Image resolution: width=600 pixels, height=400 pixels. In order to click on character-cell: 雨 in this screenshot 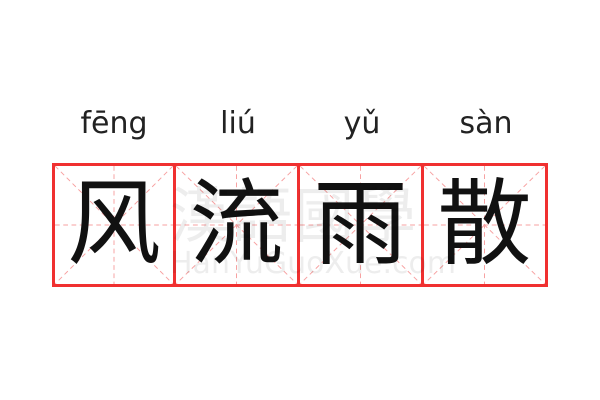, I will do `click(362, 225)`.